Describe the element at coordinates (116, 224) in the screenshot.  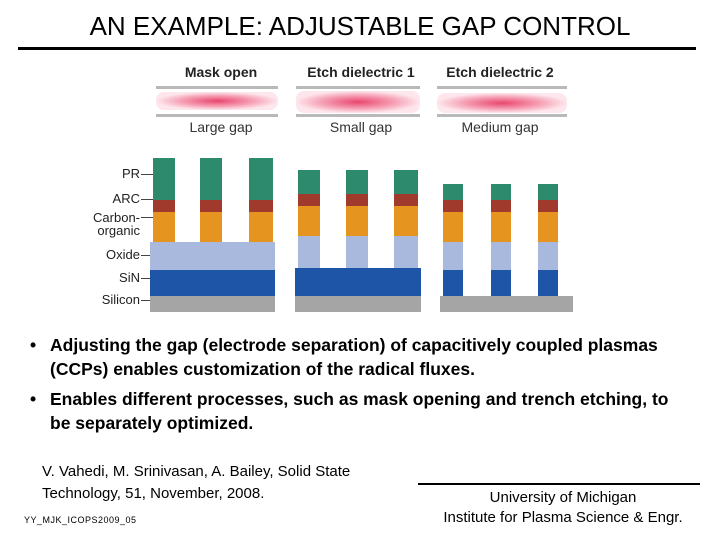
I see `layer-label-carbon-organic: Carbon- organic` at that location.